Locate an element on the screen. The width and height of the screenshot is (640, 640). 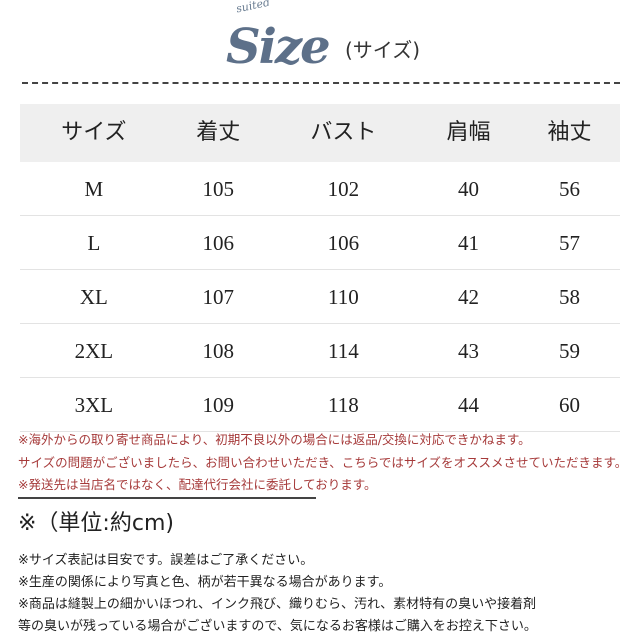
table-cell: XL is located at coordinates (94, 296).